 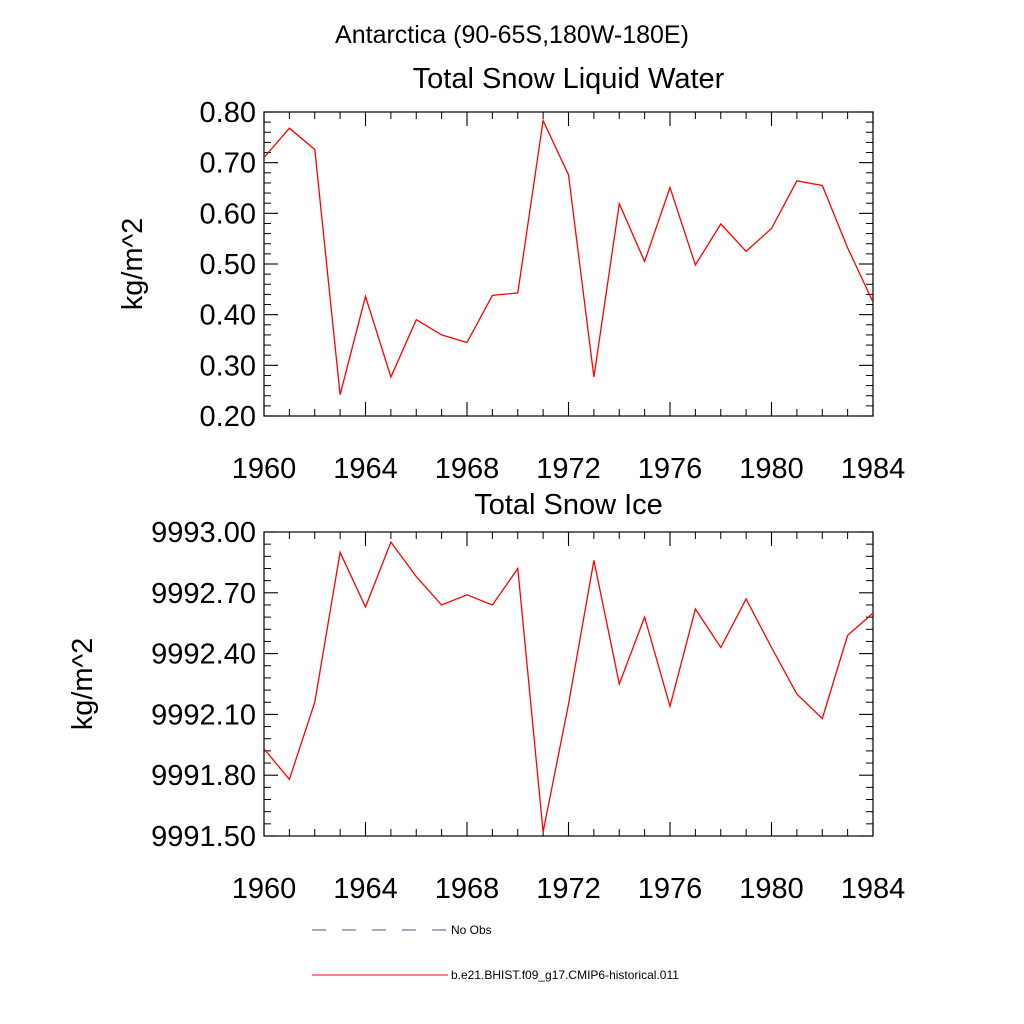 I want to click on y-tick-label: 0.20, so click(x=228, y=417).